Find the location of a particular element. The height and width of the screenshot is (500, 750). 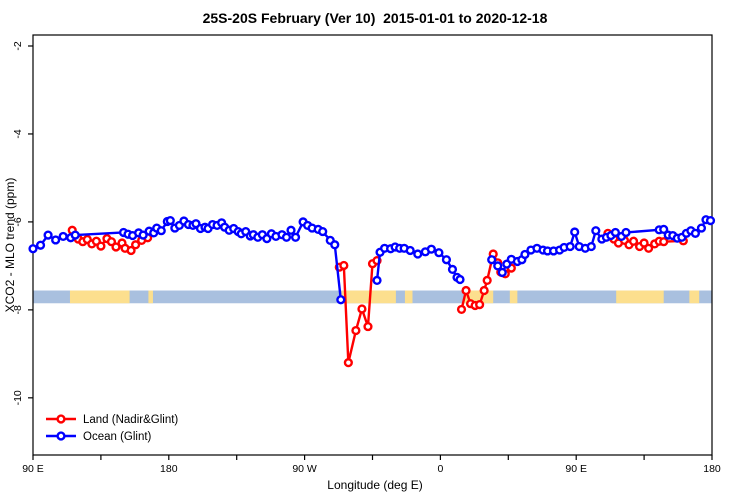

x-axis-title: Longitude (deg E) is located at coordinates (375, 485).